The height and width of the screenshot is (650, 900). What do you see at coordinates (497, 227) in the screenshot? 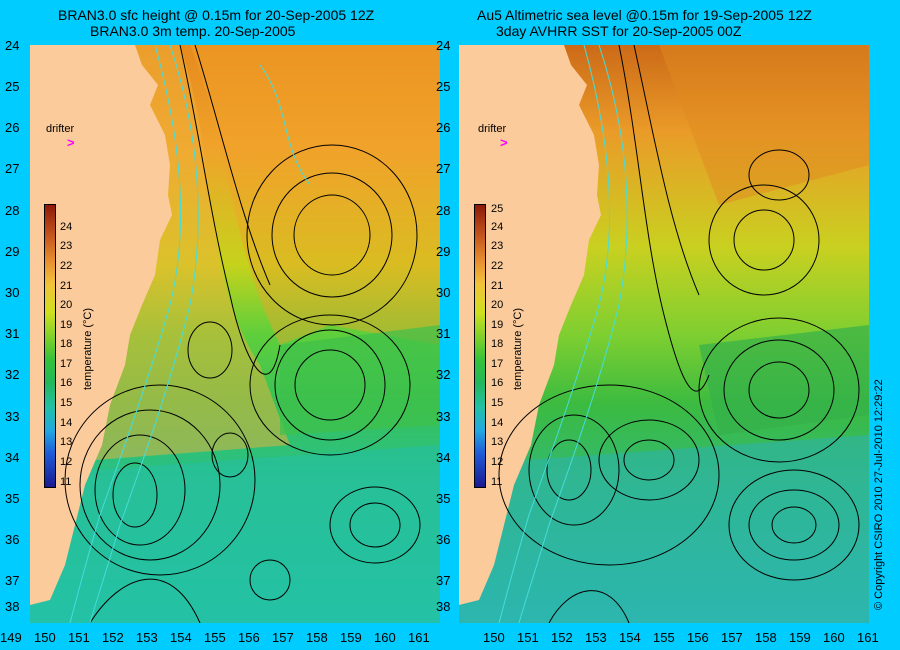
I see `colorbar-tick: 24` at bounding box center [497, 227].